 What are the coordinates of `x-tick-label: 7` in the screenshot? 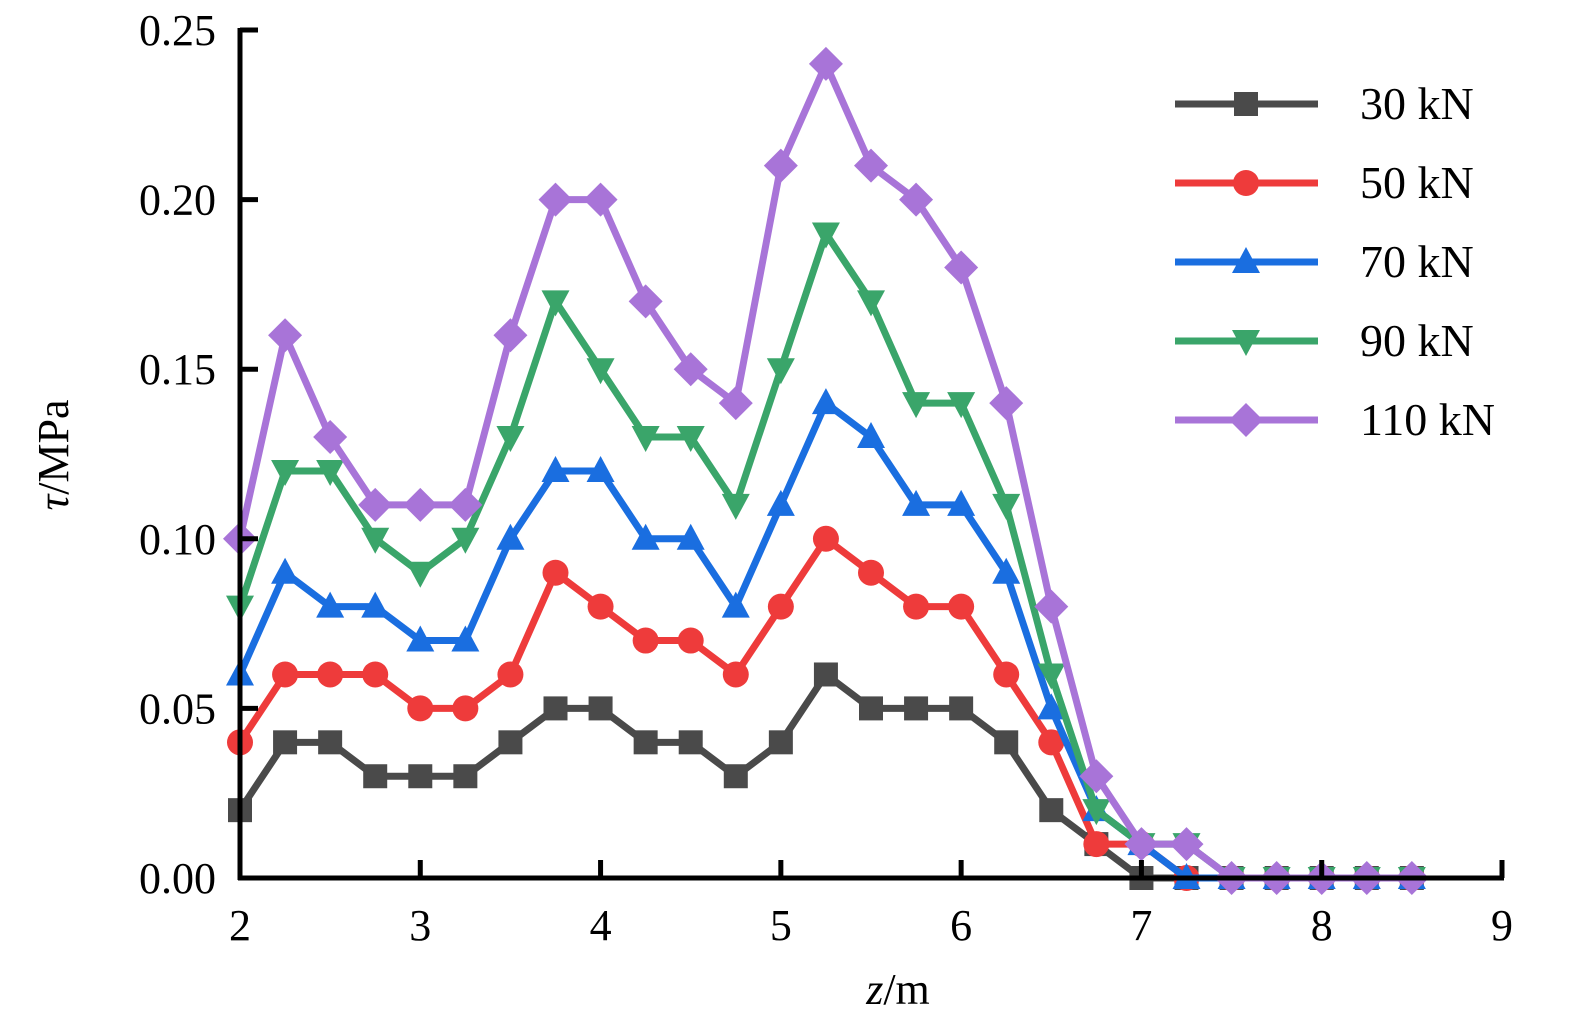 It's located at (1141, 925).